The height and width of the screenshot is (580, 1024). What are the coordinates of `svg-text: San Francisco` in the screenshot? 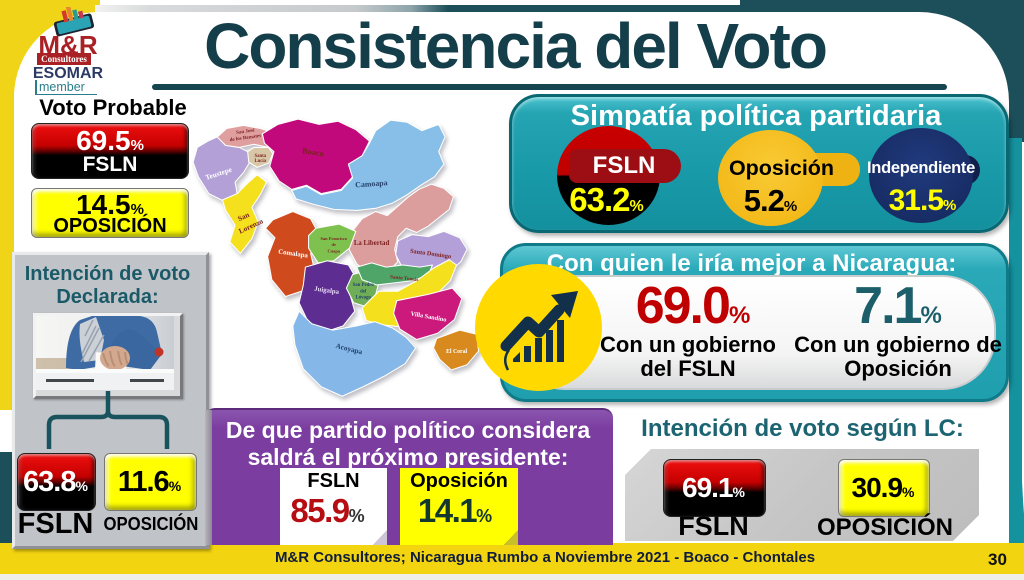 It's located at (334, 238).